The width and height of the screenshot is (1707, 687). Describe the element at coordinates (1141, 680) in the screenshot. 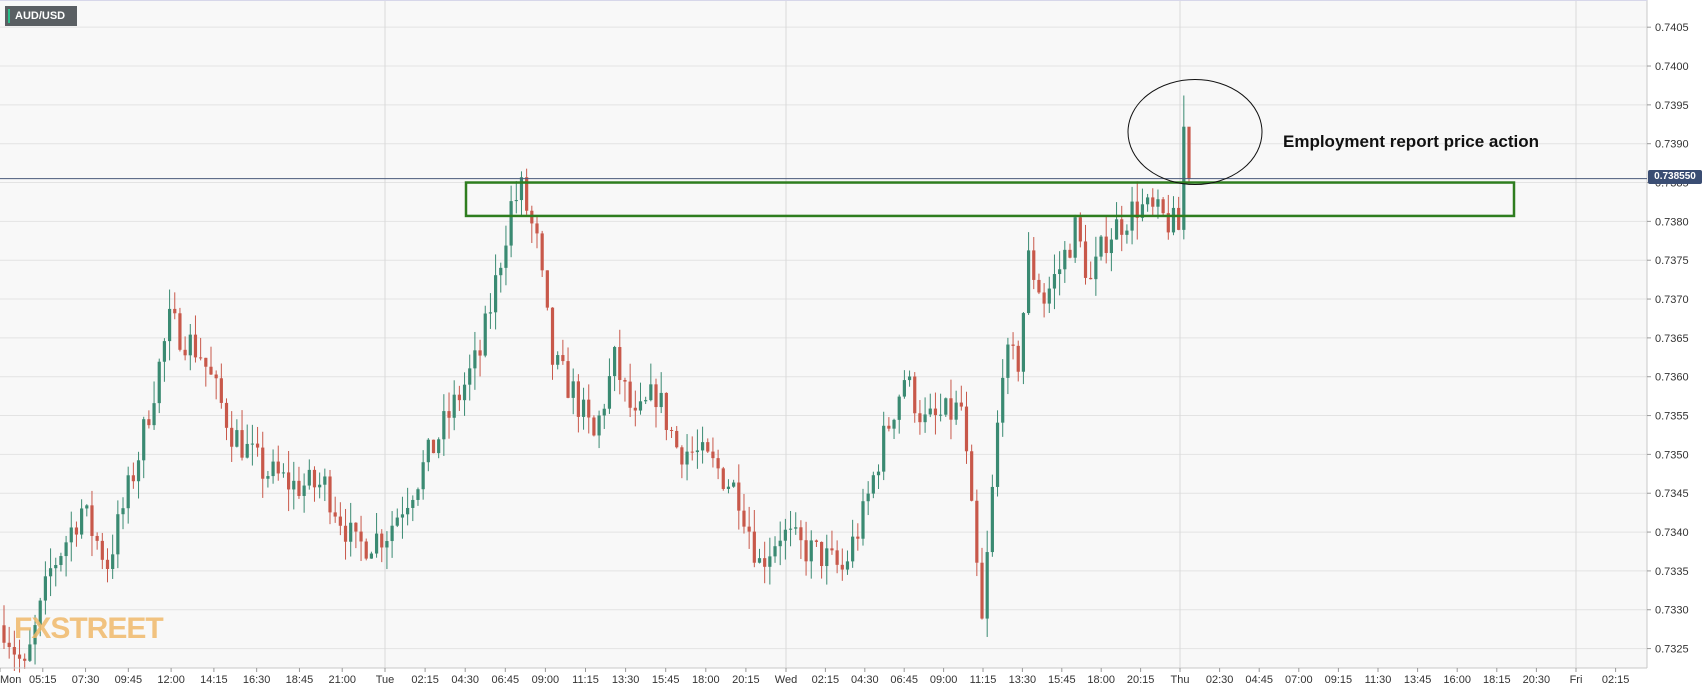

I see `x-tick-label: 20:15` at that location.